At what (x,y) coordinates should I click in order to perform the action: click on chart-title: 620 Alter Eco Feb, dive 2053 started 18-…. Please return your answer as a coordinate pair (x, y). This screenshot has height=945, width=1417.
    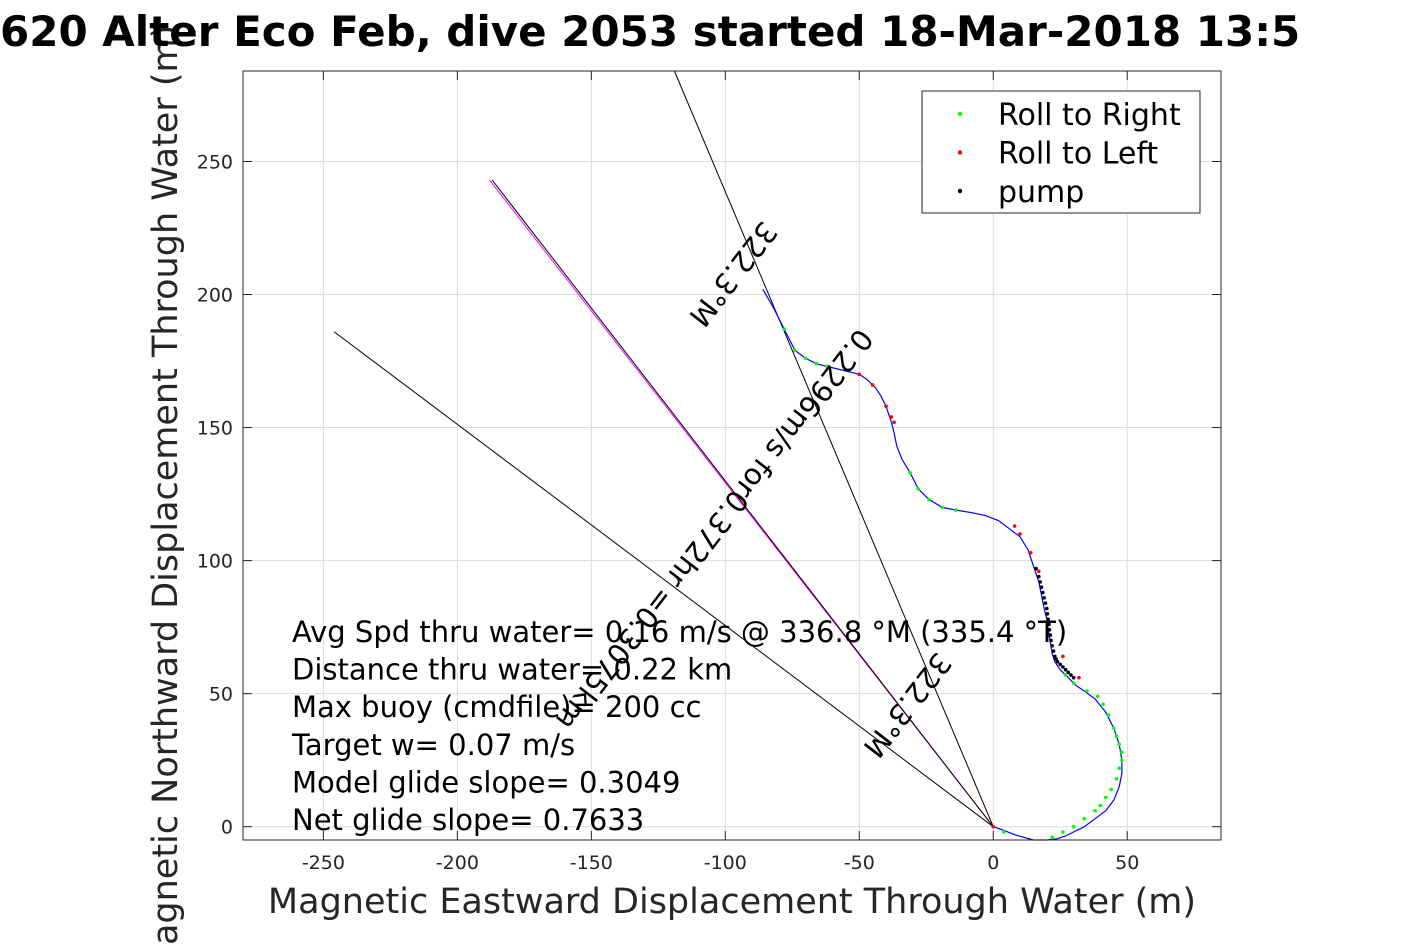
    Looking at the image, I should click on (650, 31).